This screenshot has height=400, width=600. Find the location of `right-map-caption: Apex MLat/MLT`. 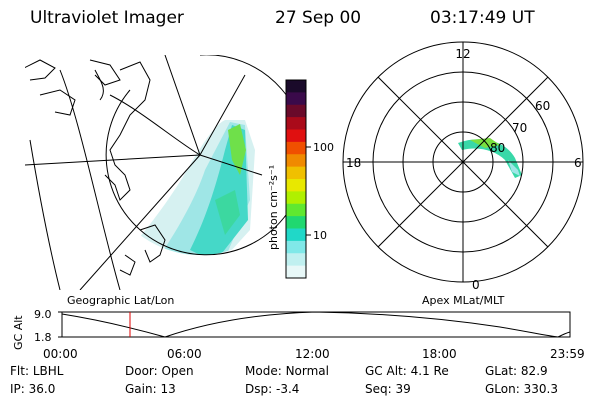

right-map-caption: Apex MLat/MLT is located at coordinates (463, 300).